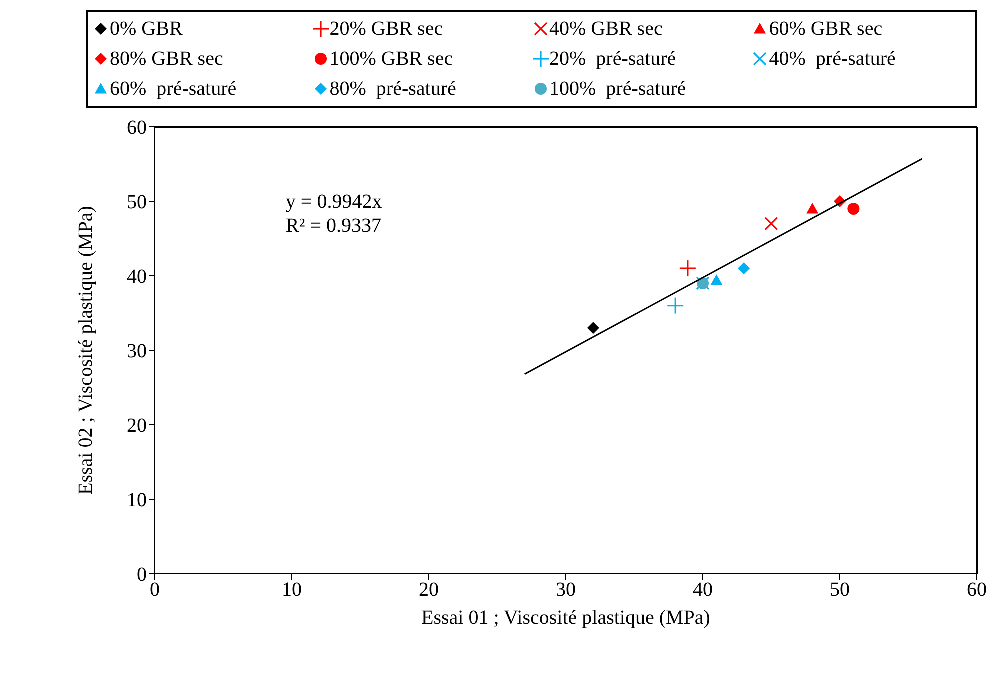  Describe the element at coordinates (392, 59) in the screenshot. I see `legend-label: 100% GBR sec` at that location.